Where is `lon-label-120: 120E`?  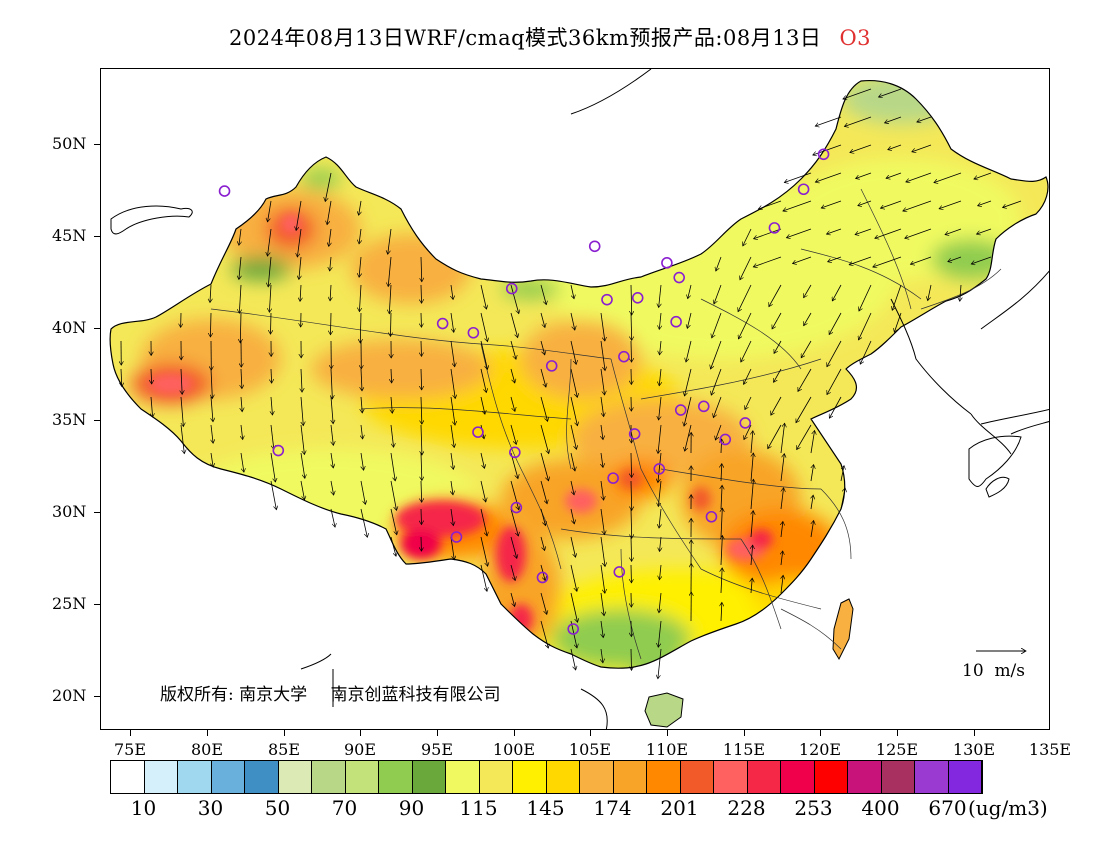
lon-label-120: 120E is located at coordinates (820, 749).